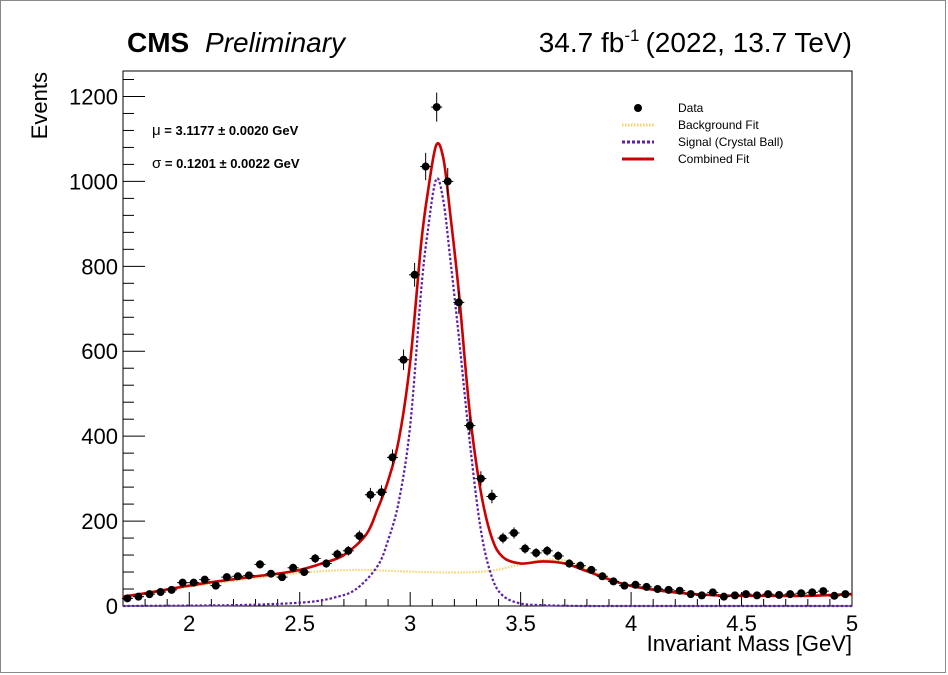 Image resolution: width=948 pixels, height=675 pixels. I want to click on legend-background-label: Background Fit, so click(718, 125).